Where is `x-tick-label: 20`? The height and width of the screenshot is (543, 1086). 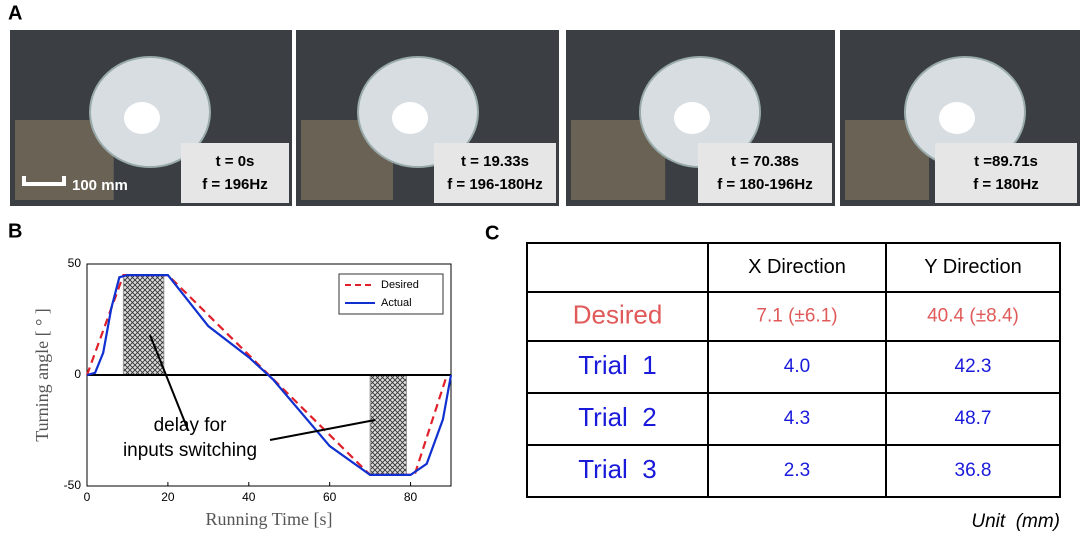 x-tick-label: 20 is located at coordinates (168, 497).